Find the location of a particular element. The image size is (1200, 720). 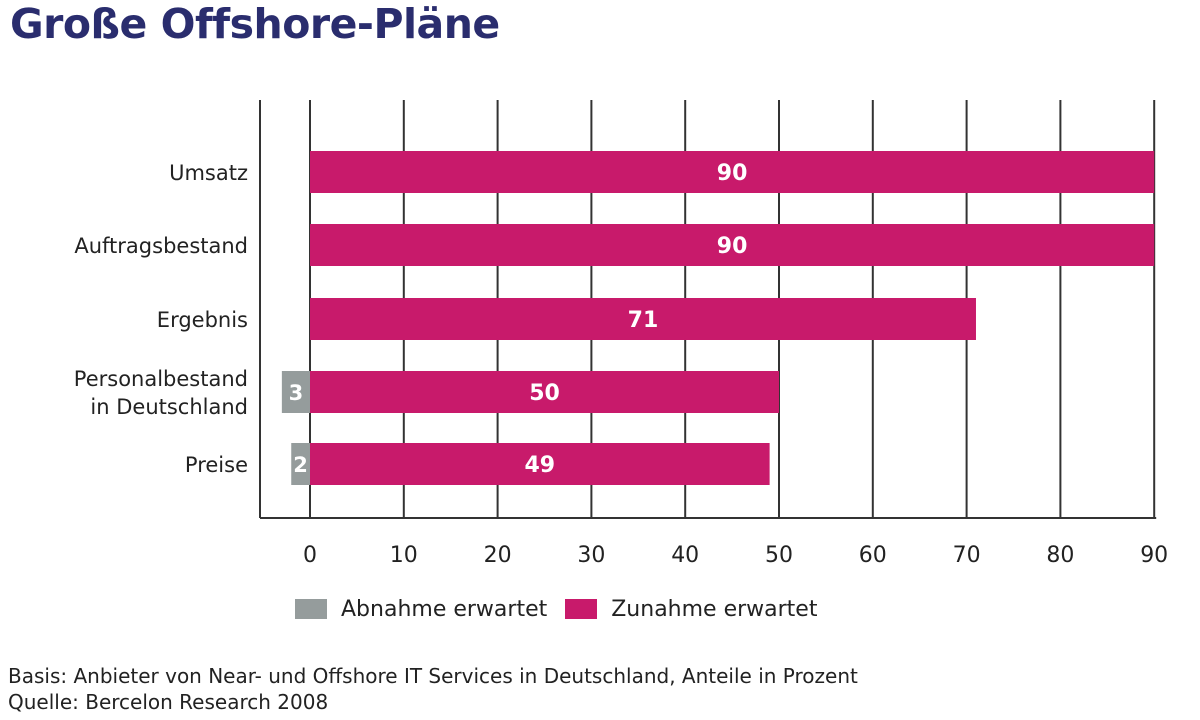

x-tick-label: 50 is located at coordinates (779, 555).